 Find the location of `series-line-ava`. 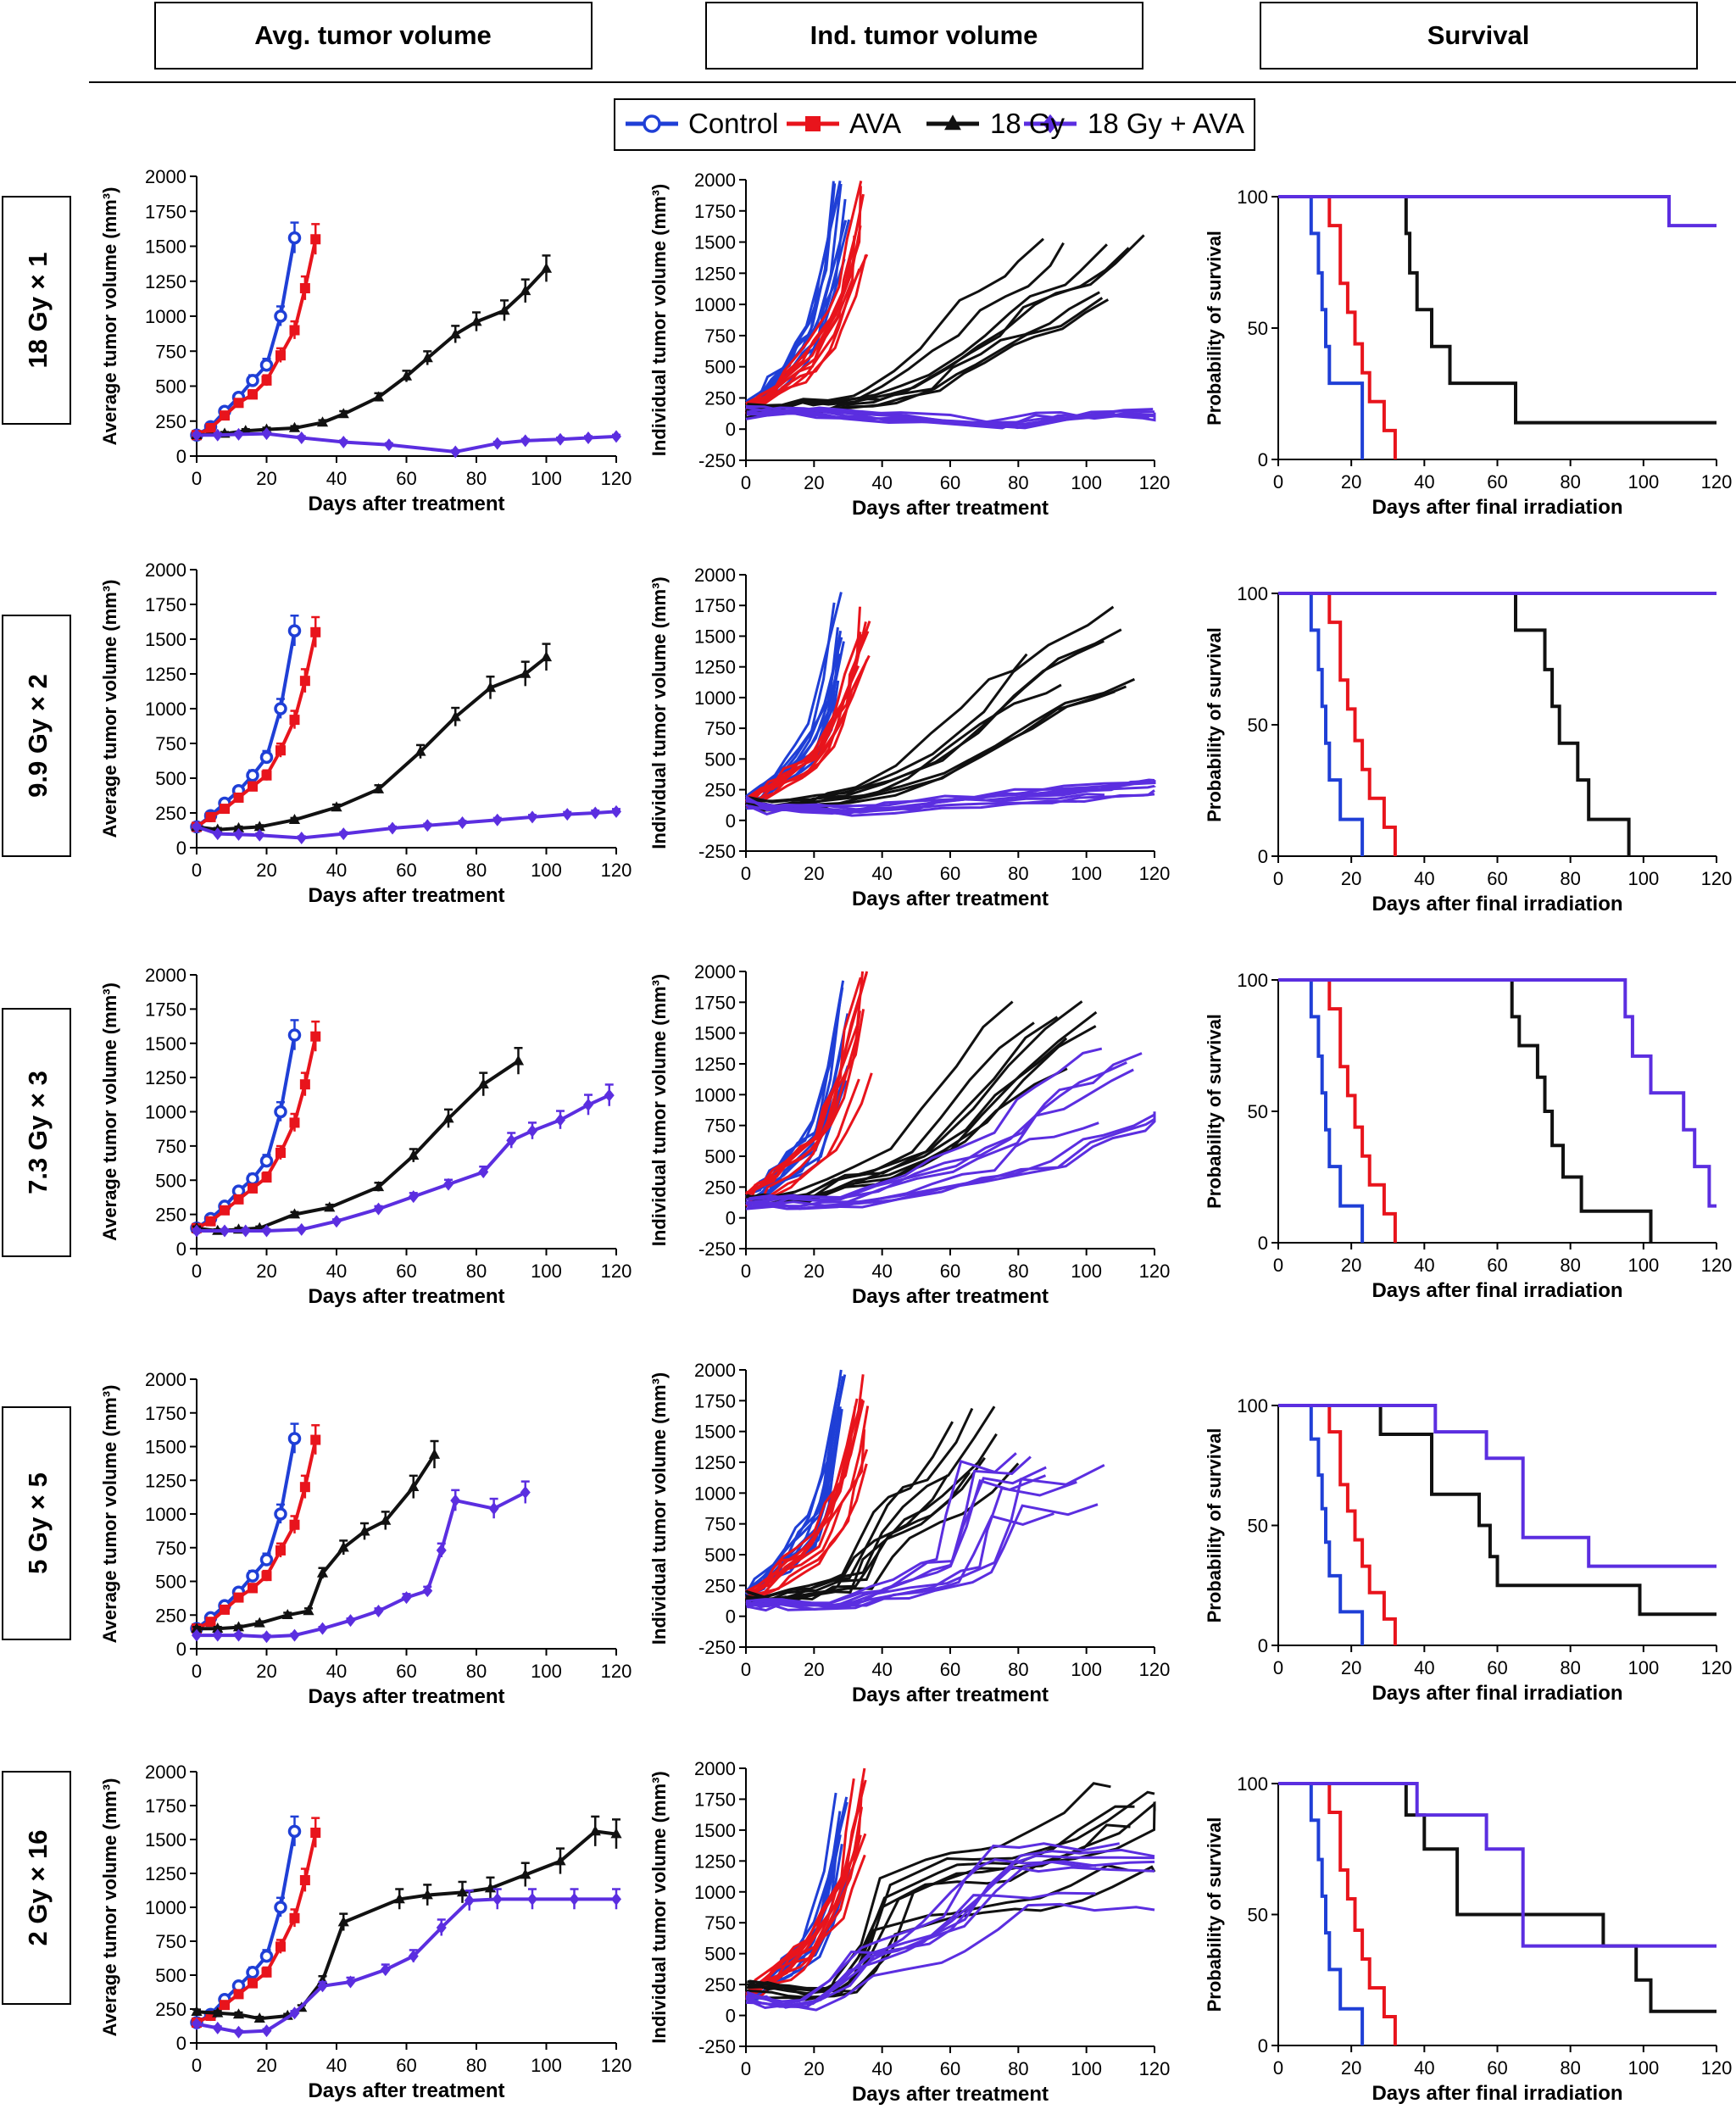

series-line-ava is located at coordinates (256, 730).